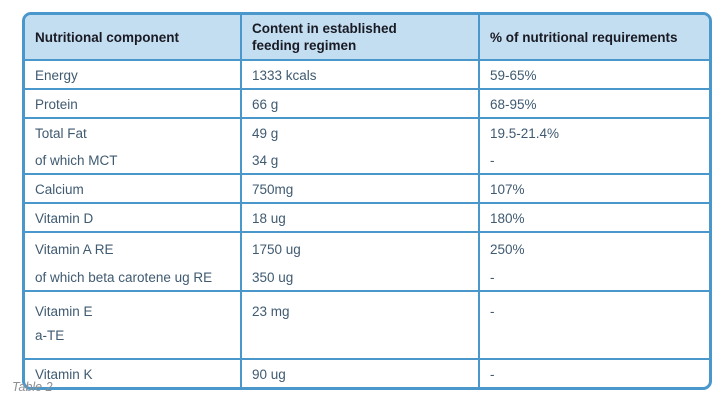  What do you see at coordinates (513, 75) in the screenshot?
I see `cell-line: 59-65%` at bounding box center [513, 75].